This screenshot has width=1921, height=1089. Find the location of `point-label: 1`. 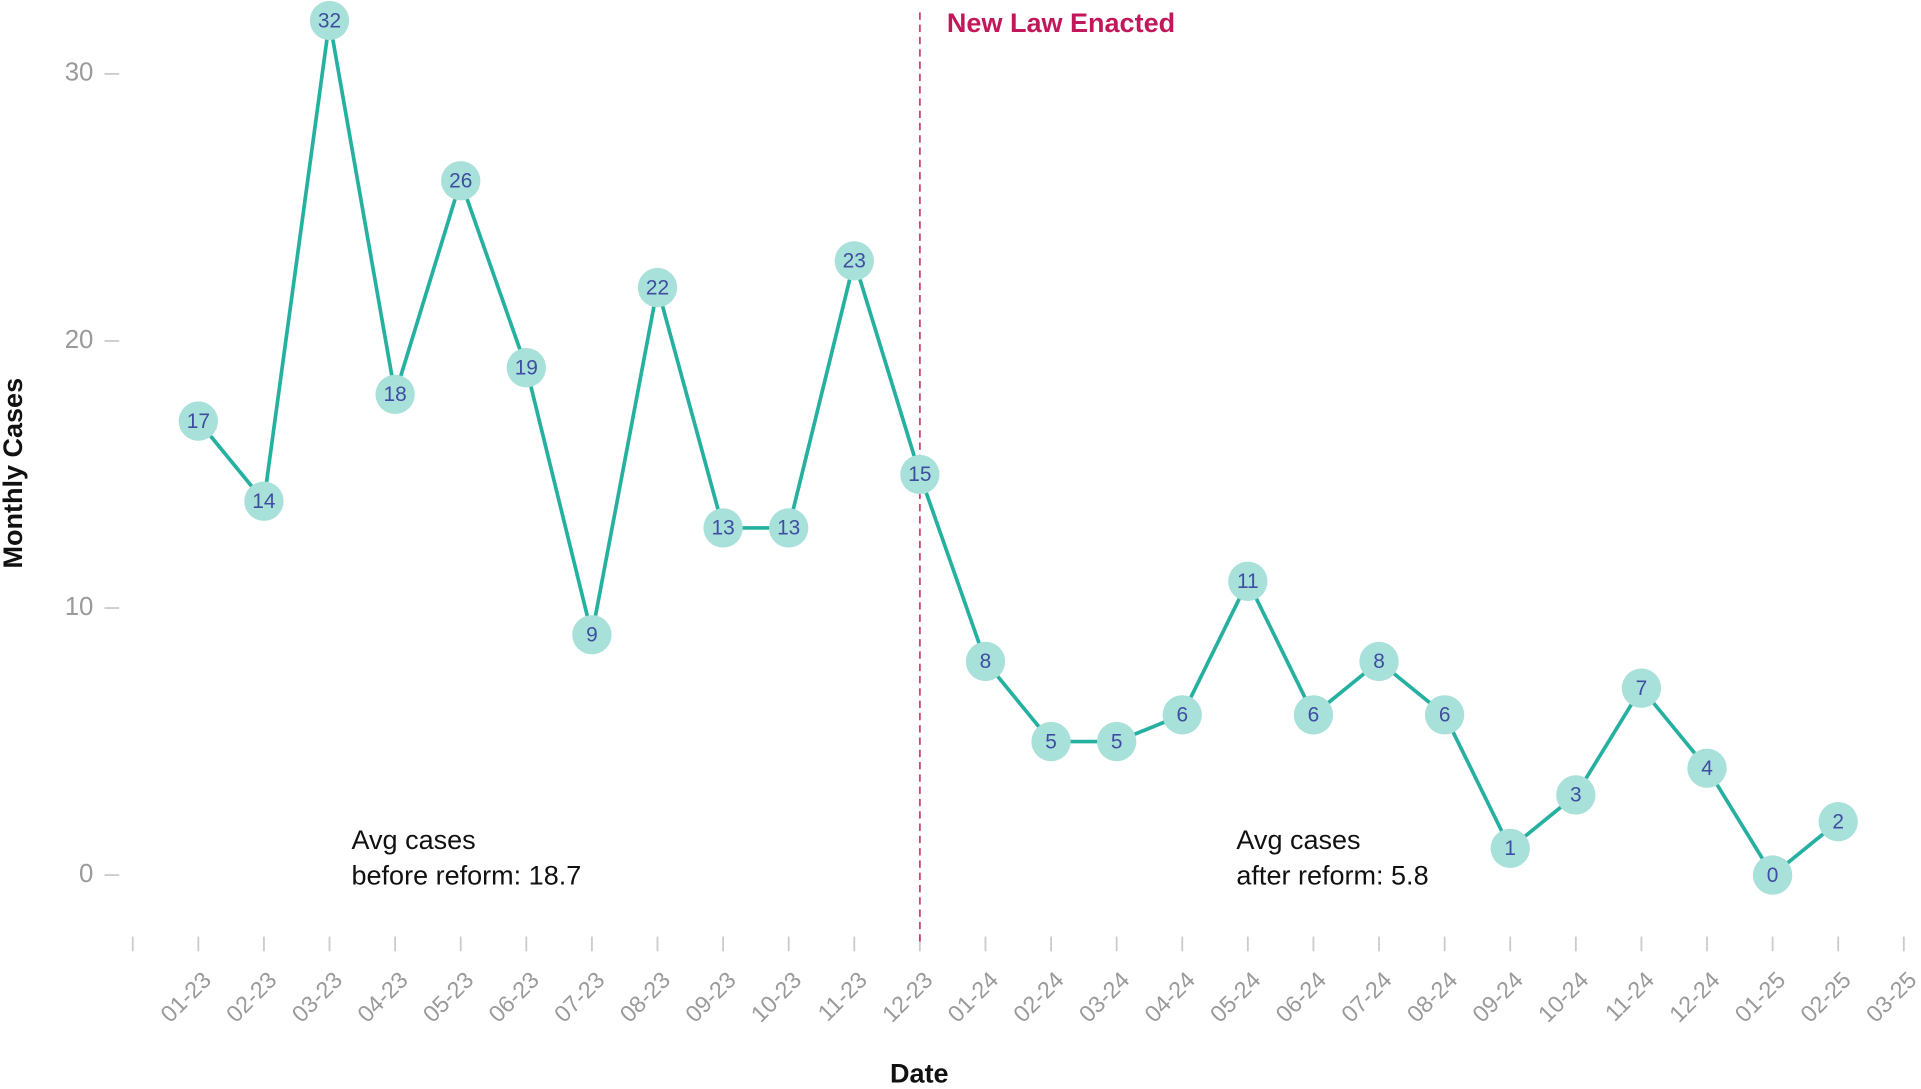

point-label: 1 is located at coordinates (1510, 848).